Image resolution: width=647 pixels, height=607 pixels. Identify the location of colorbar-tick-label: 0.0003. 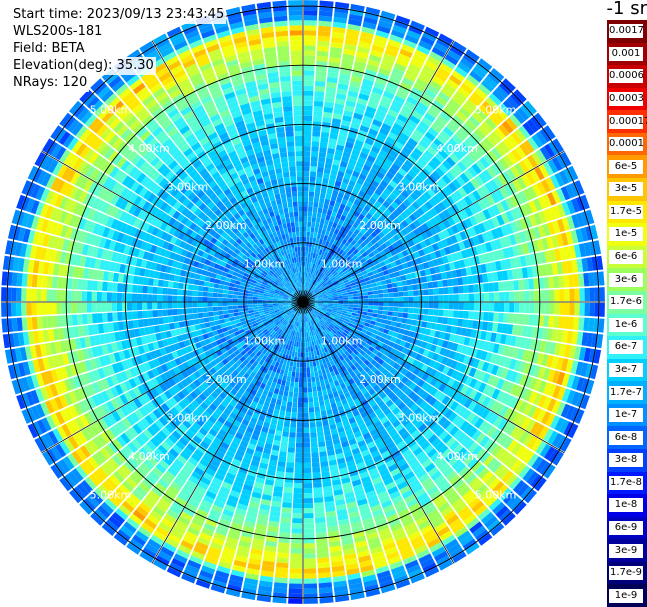
(626, 99).